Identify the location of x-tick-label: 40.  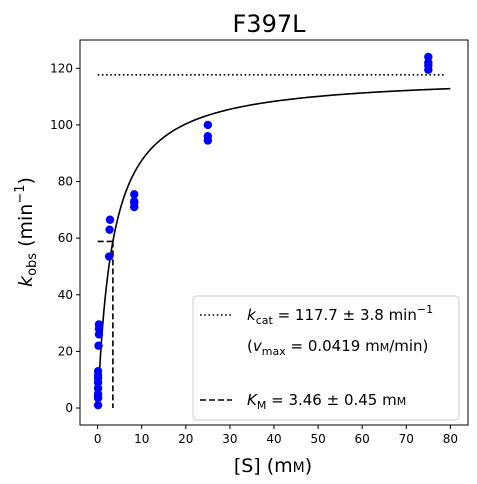
(273, 439).